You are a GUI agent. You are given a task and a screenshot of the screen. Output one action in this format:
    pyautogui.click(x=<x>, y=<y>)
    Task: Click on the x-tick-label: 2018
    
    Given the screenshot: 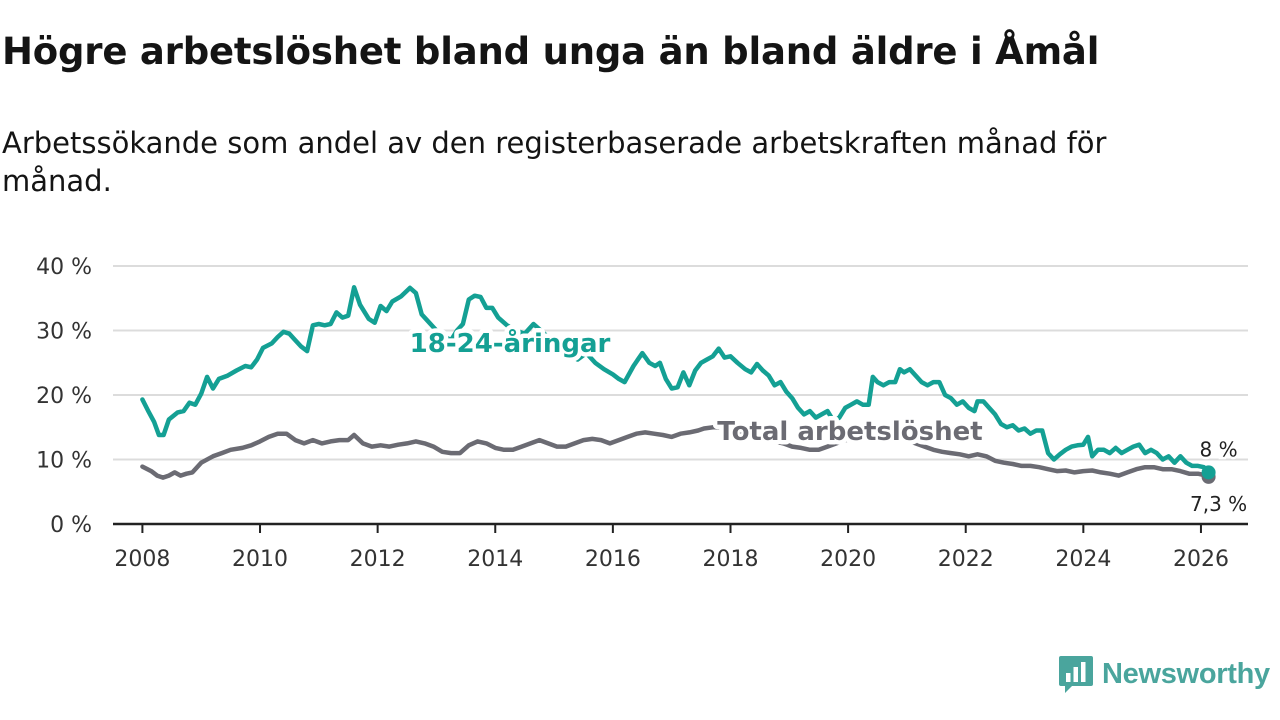 What is the action you would take?
    pyautogui.click(x=730, y=559)
    